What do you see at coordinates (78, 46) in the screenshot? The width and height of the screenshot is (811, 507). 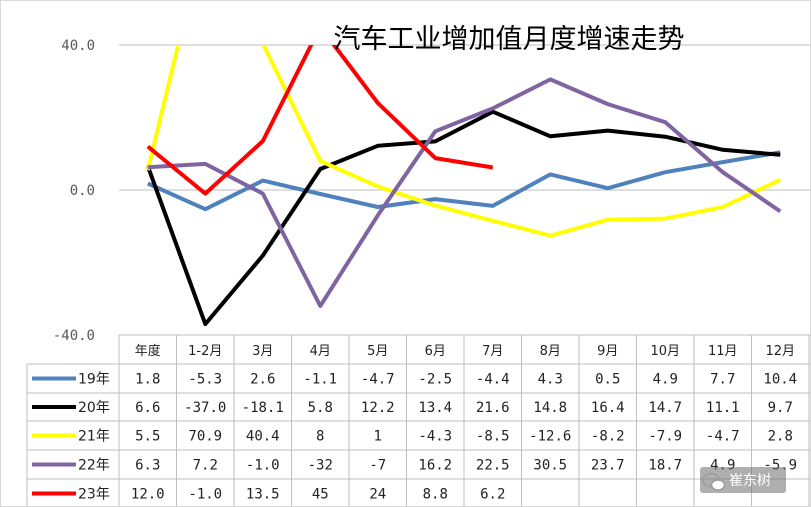 I see `y-tick-label: 40.0` at bounding box center [78, 46].